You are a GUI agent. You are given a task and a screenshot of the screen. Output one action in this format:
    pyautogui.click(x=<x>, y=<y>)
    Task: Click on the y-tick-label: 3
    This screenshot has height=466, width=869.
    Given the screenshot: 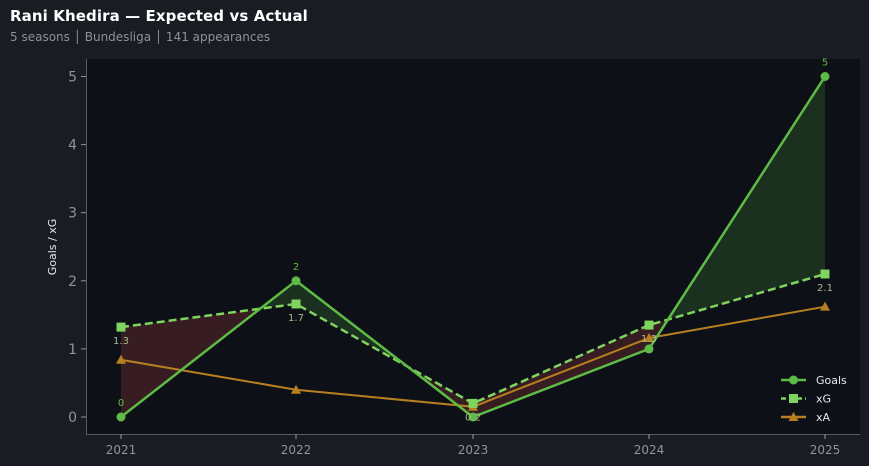 What is the action you would take?
    pyautogui.click(x=72, y=214)
    